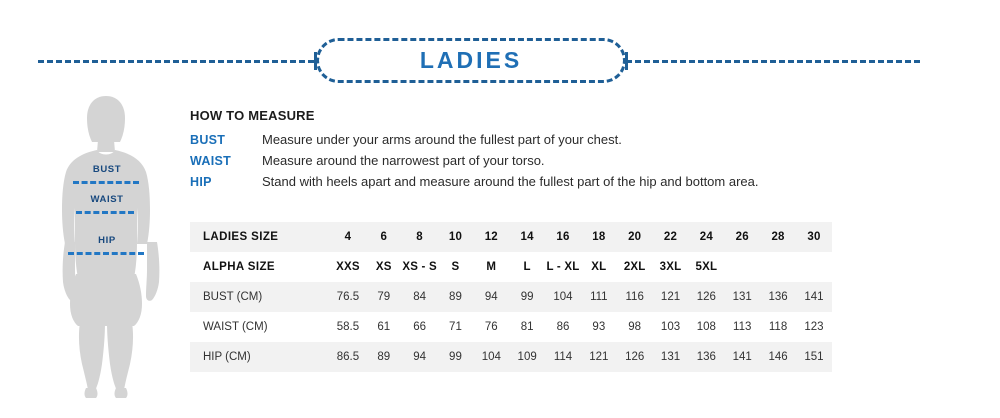 The width and height of the screenshot is (1000, 418). I want to click on table-cell: 28, so click(778, 237).